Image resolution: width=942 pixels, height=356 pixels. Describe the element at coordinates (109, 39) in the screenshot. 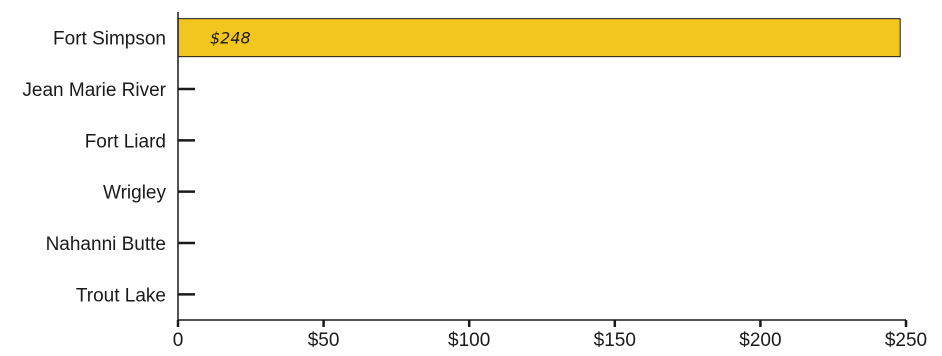

I see `category-label: Fort Simpson` at that location.